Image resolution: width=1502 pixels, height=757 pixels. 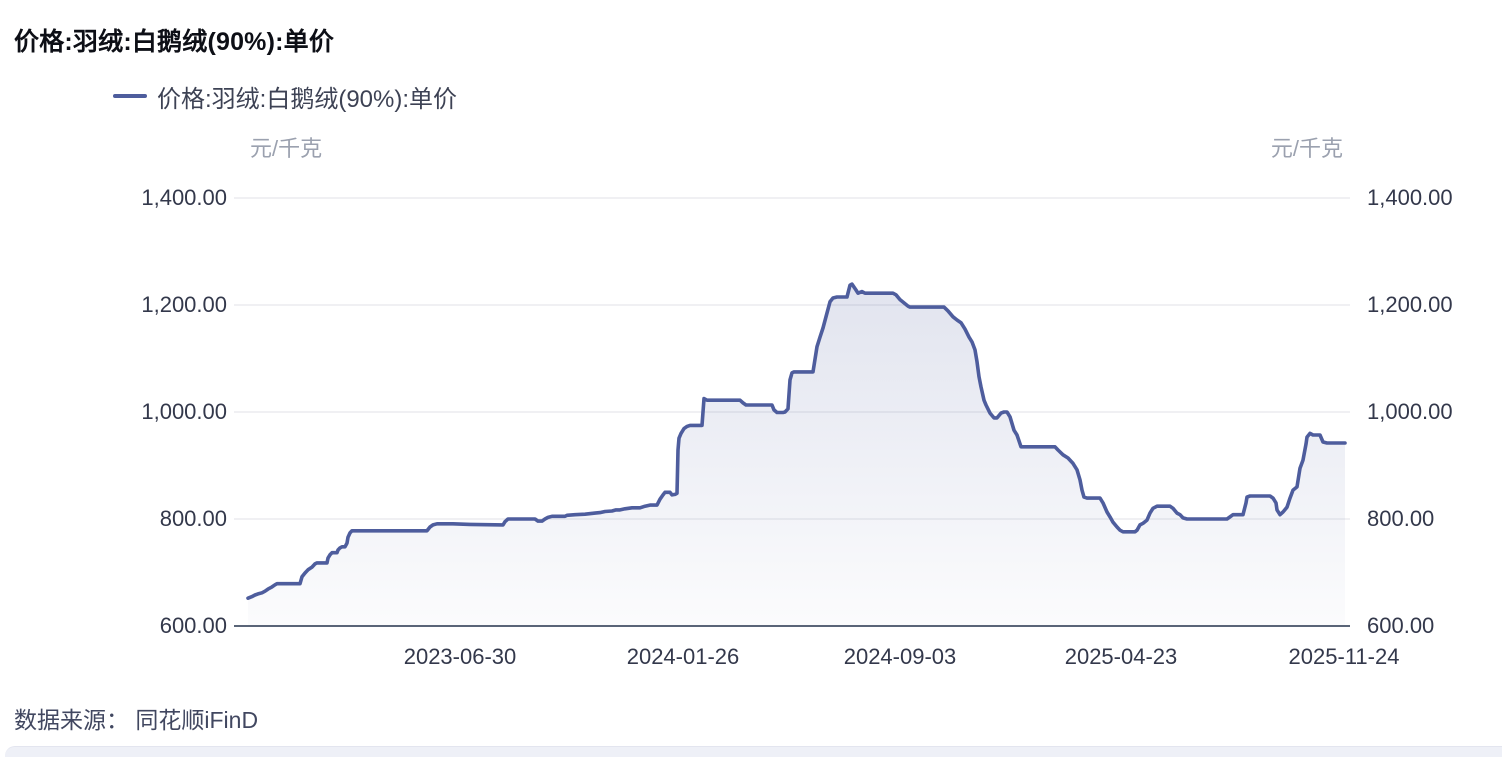 What do you see at coordinates (1410, 411) in the screenshot?
I see `y-tick-right-1000: 1,000.00` at bounding box center [1410, 411].